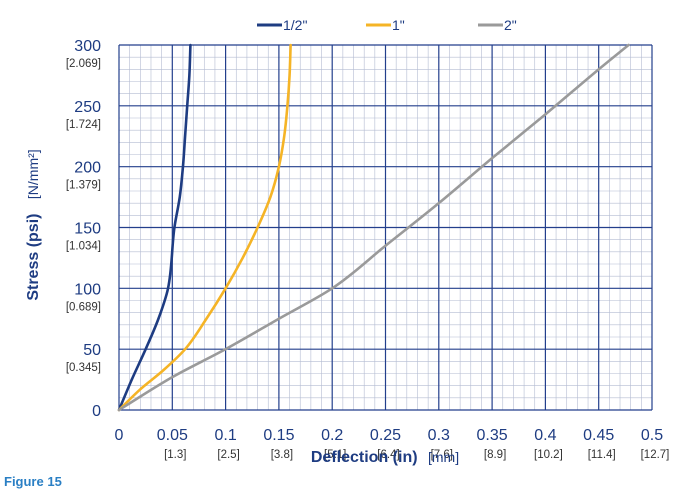  Describe the element at coordinates (548, 455) in the screenshot. I see `x-tick-label-mm: [10.2]` at that location.